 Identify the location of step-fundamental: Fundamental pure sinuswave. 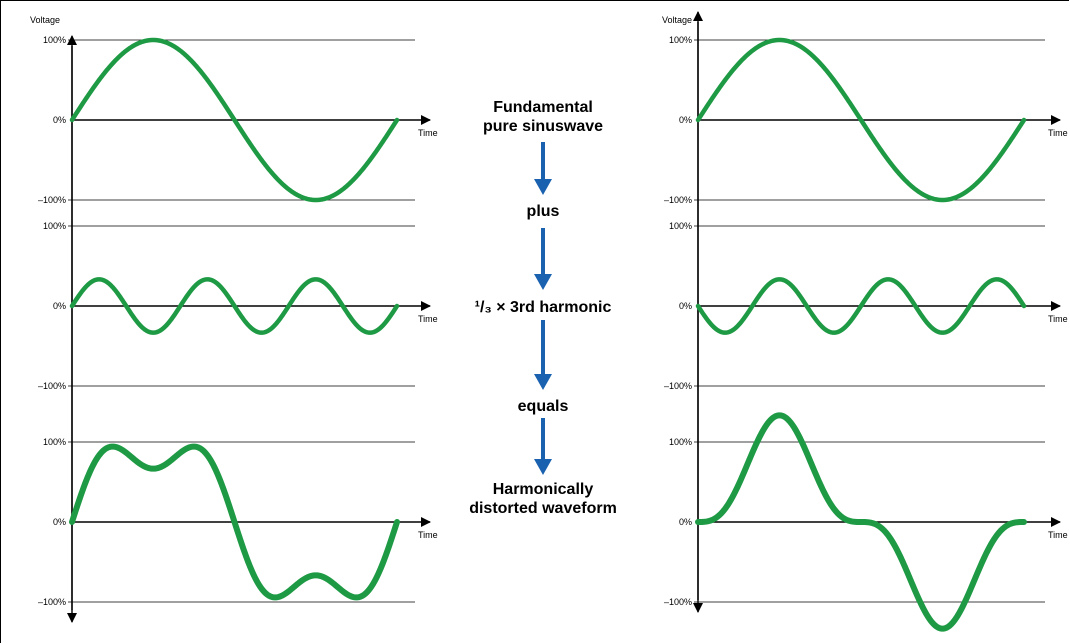
(543, 117).